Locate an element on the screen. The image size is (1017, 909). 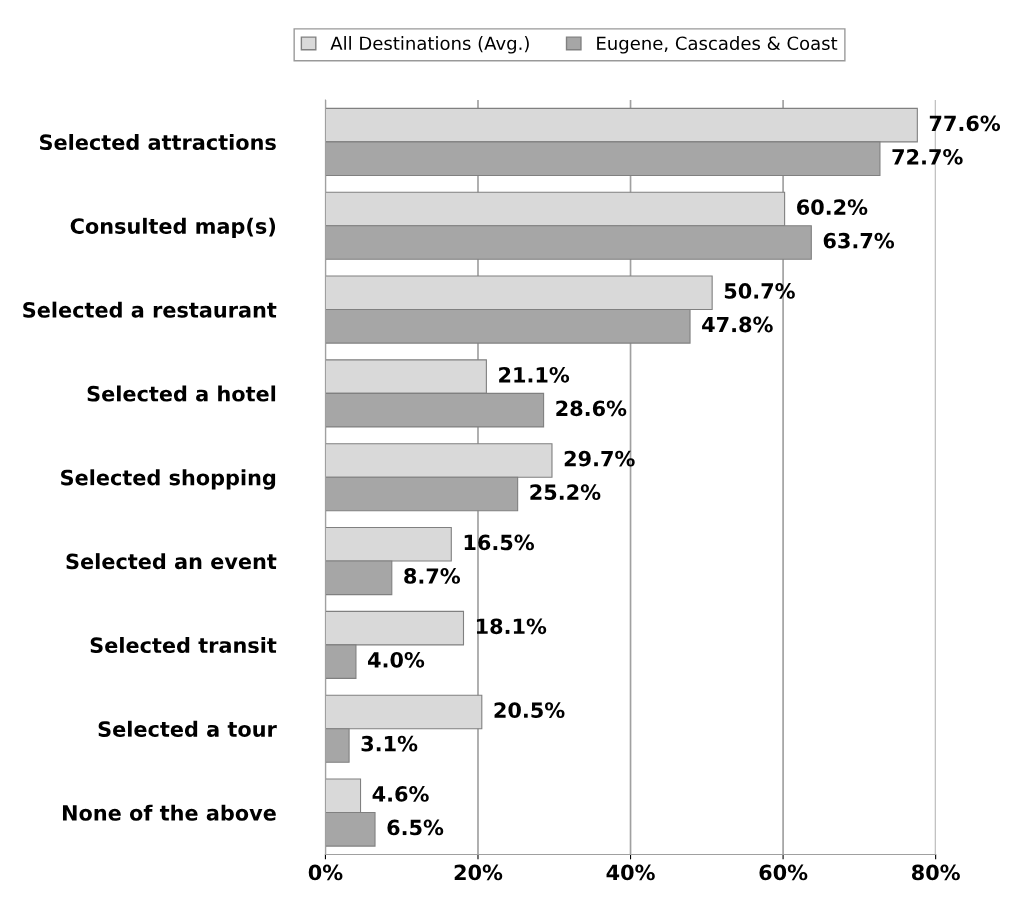
legend-label: Eugene, Cascades & Coast is located at coordinates (717, 45).